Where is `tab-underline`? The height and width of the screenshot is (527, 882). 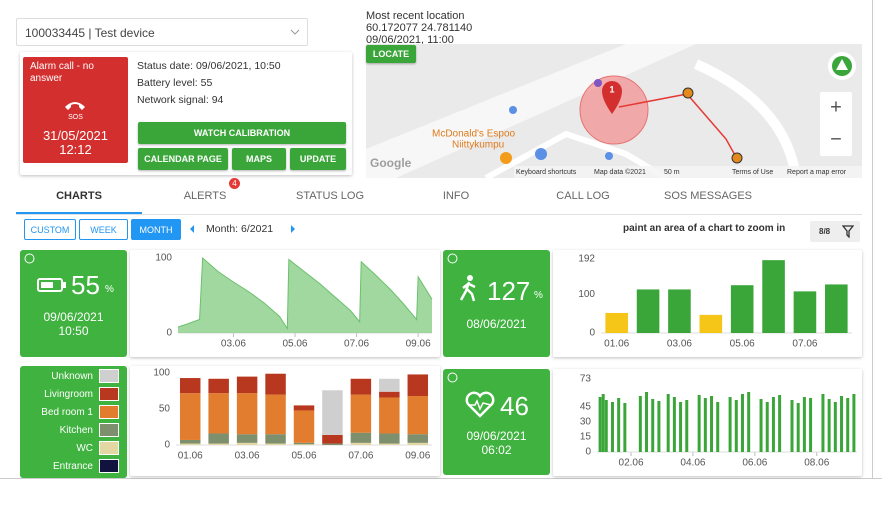 tab-underline is located at coordinates (79, 213).